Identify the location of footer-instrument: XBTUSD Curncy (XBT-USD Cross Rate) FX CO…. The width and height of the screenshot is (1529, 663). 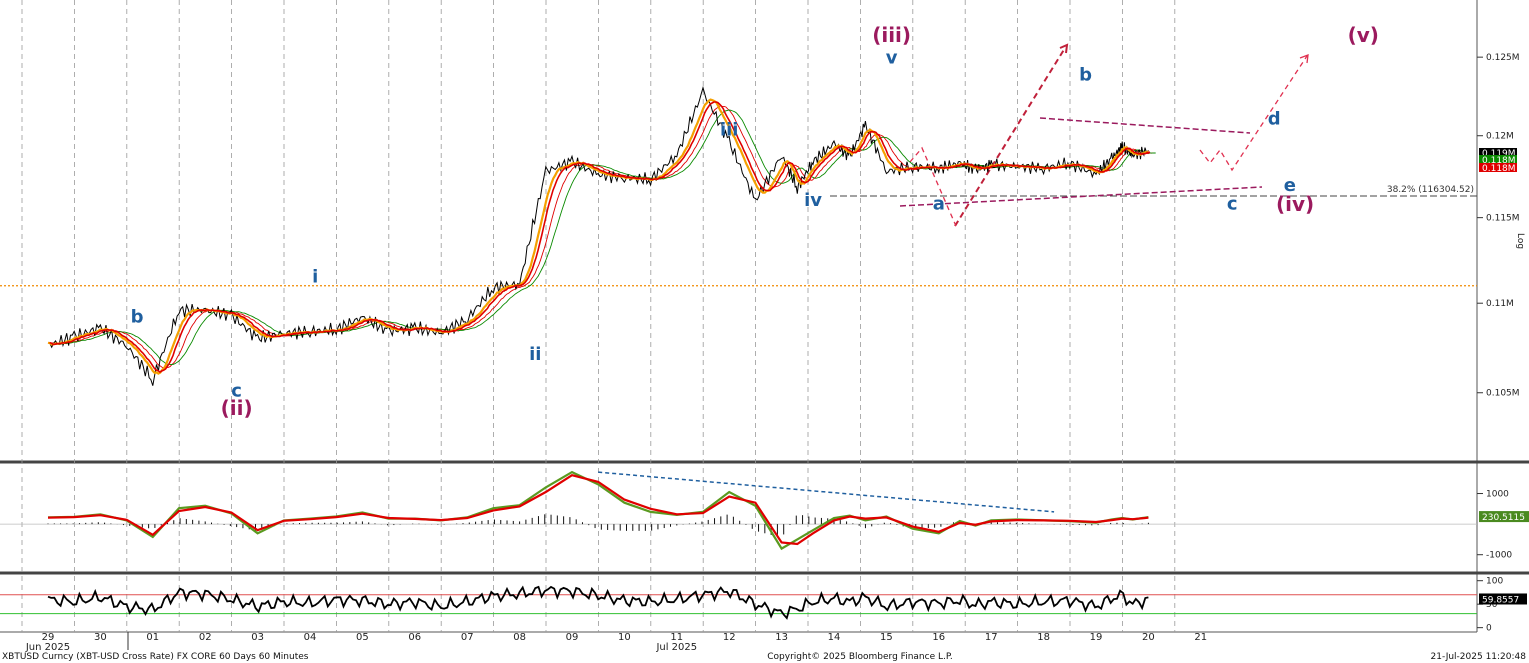
(155, 657).